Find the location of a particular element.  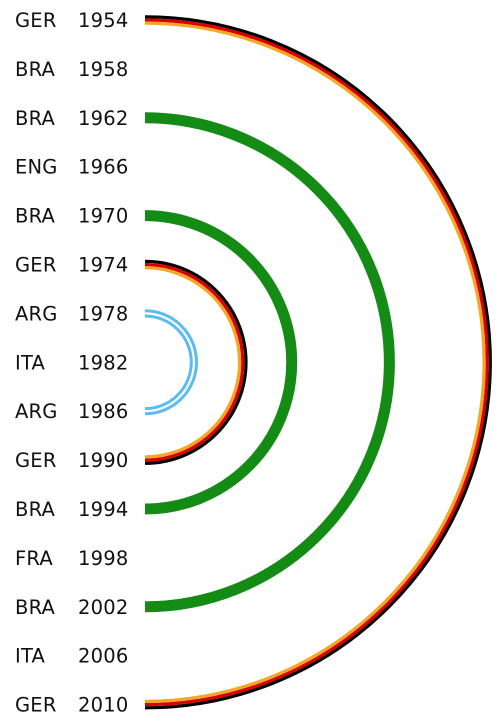

arc-stripe-outer is located at coordinates (171, 362).